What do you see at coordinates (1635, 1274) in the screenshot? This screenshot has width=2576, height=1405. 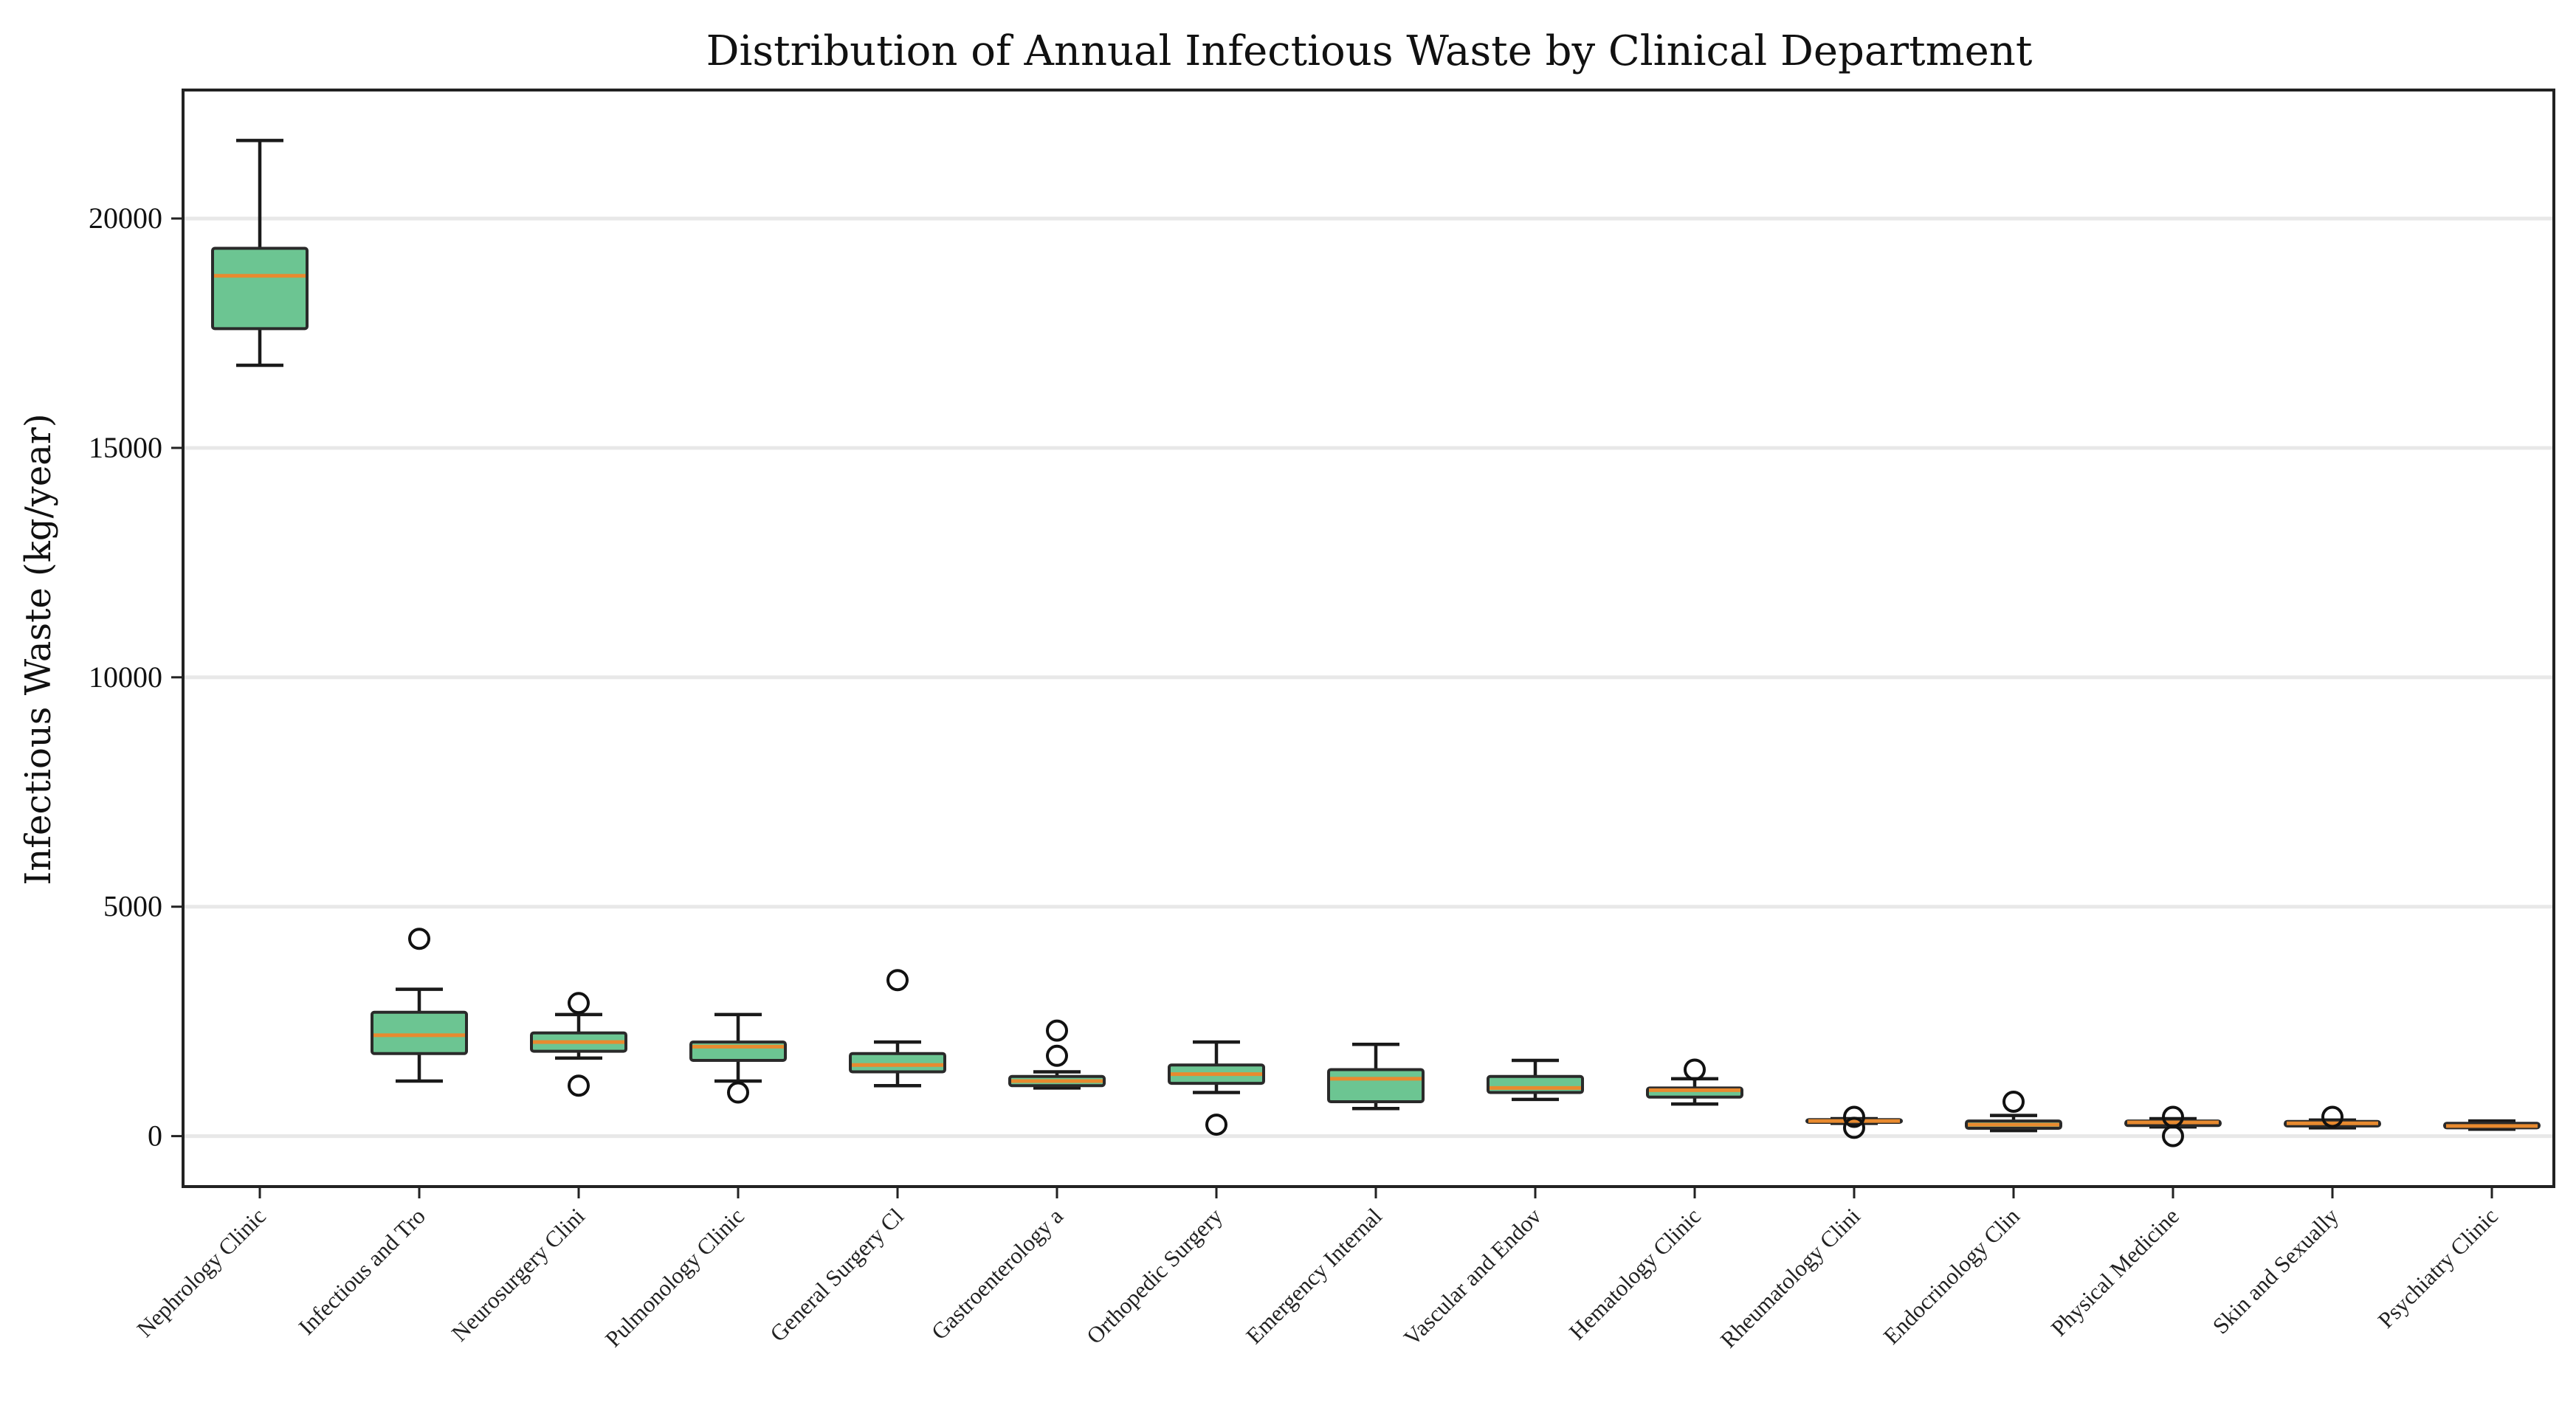 I see `x-tick-label: Hematology Clinic` at bounding box center [1635, 1274].